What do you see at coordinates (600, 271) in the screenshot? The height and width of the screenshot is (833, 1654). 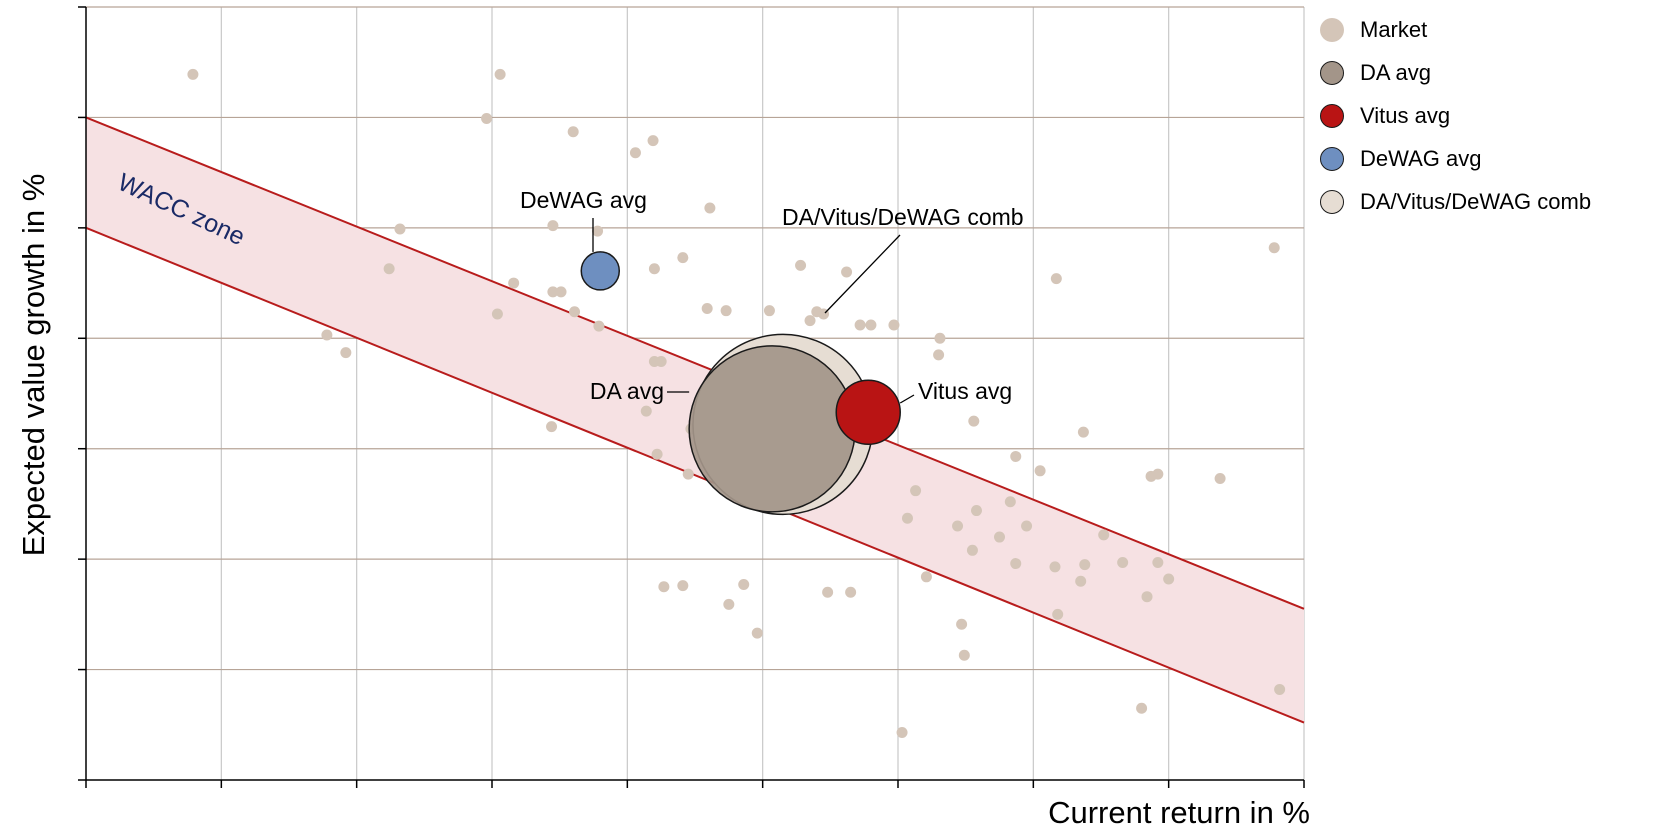 I see `dewag-avg-bubble` at bounding box center [600, 271].